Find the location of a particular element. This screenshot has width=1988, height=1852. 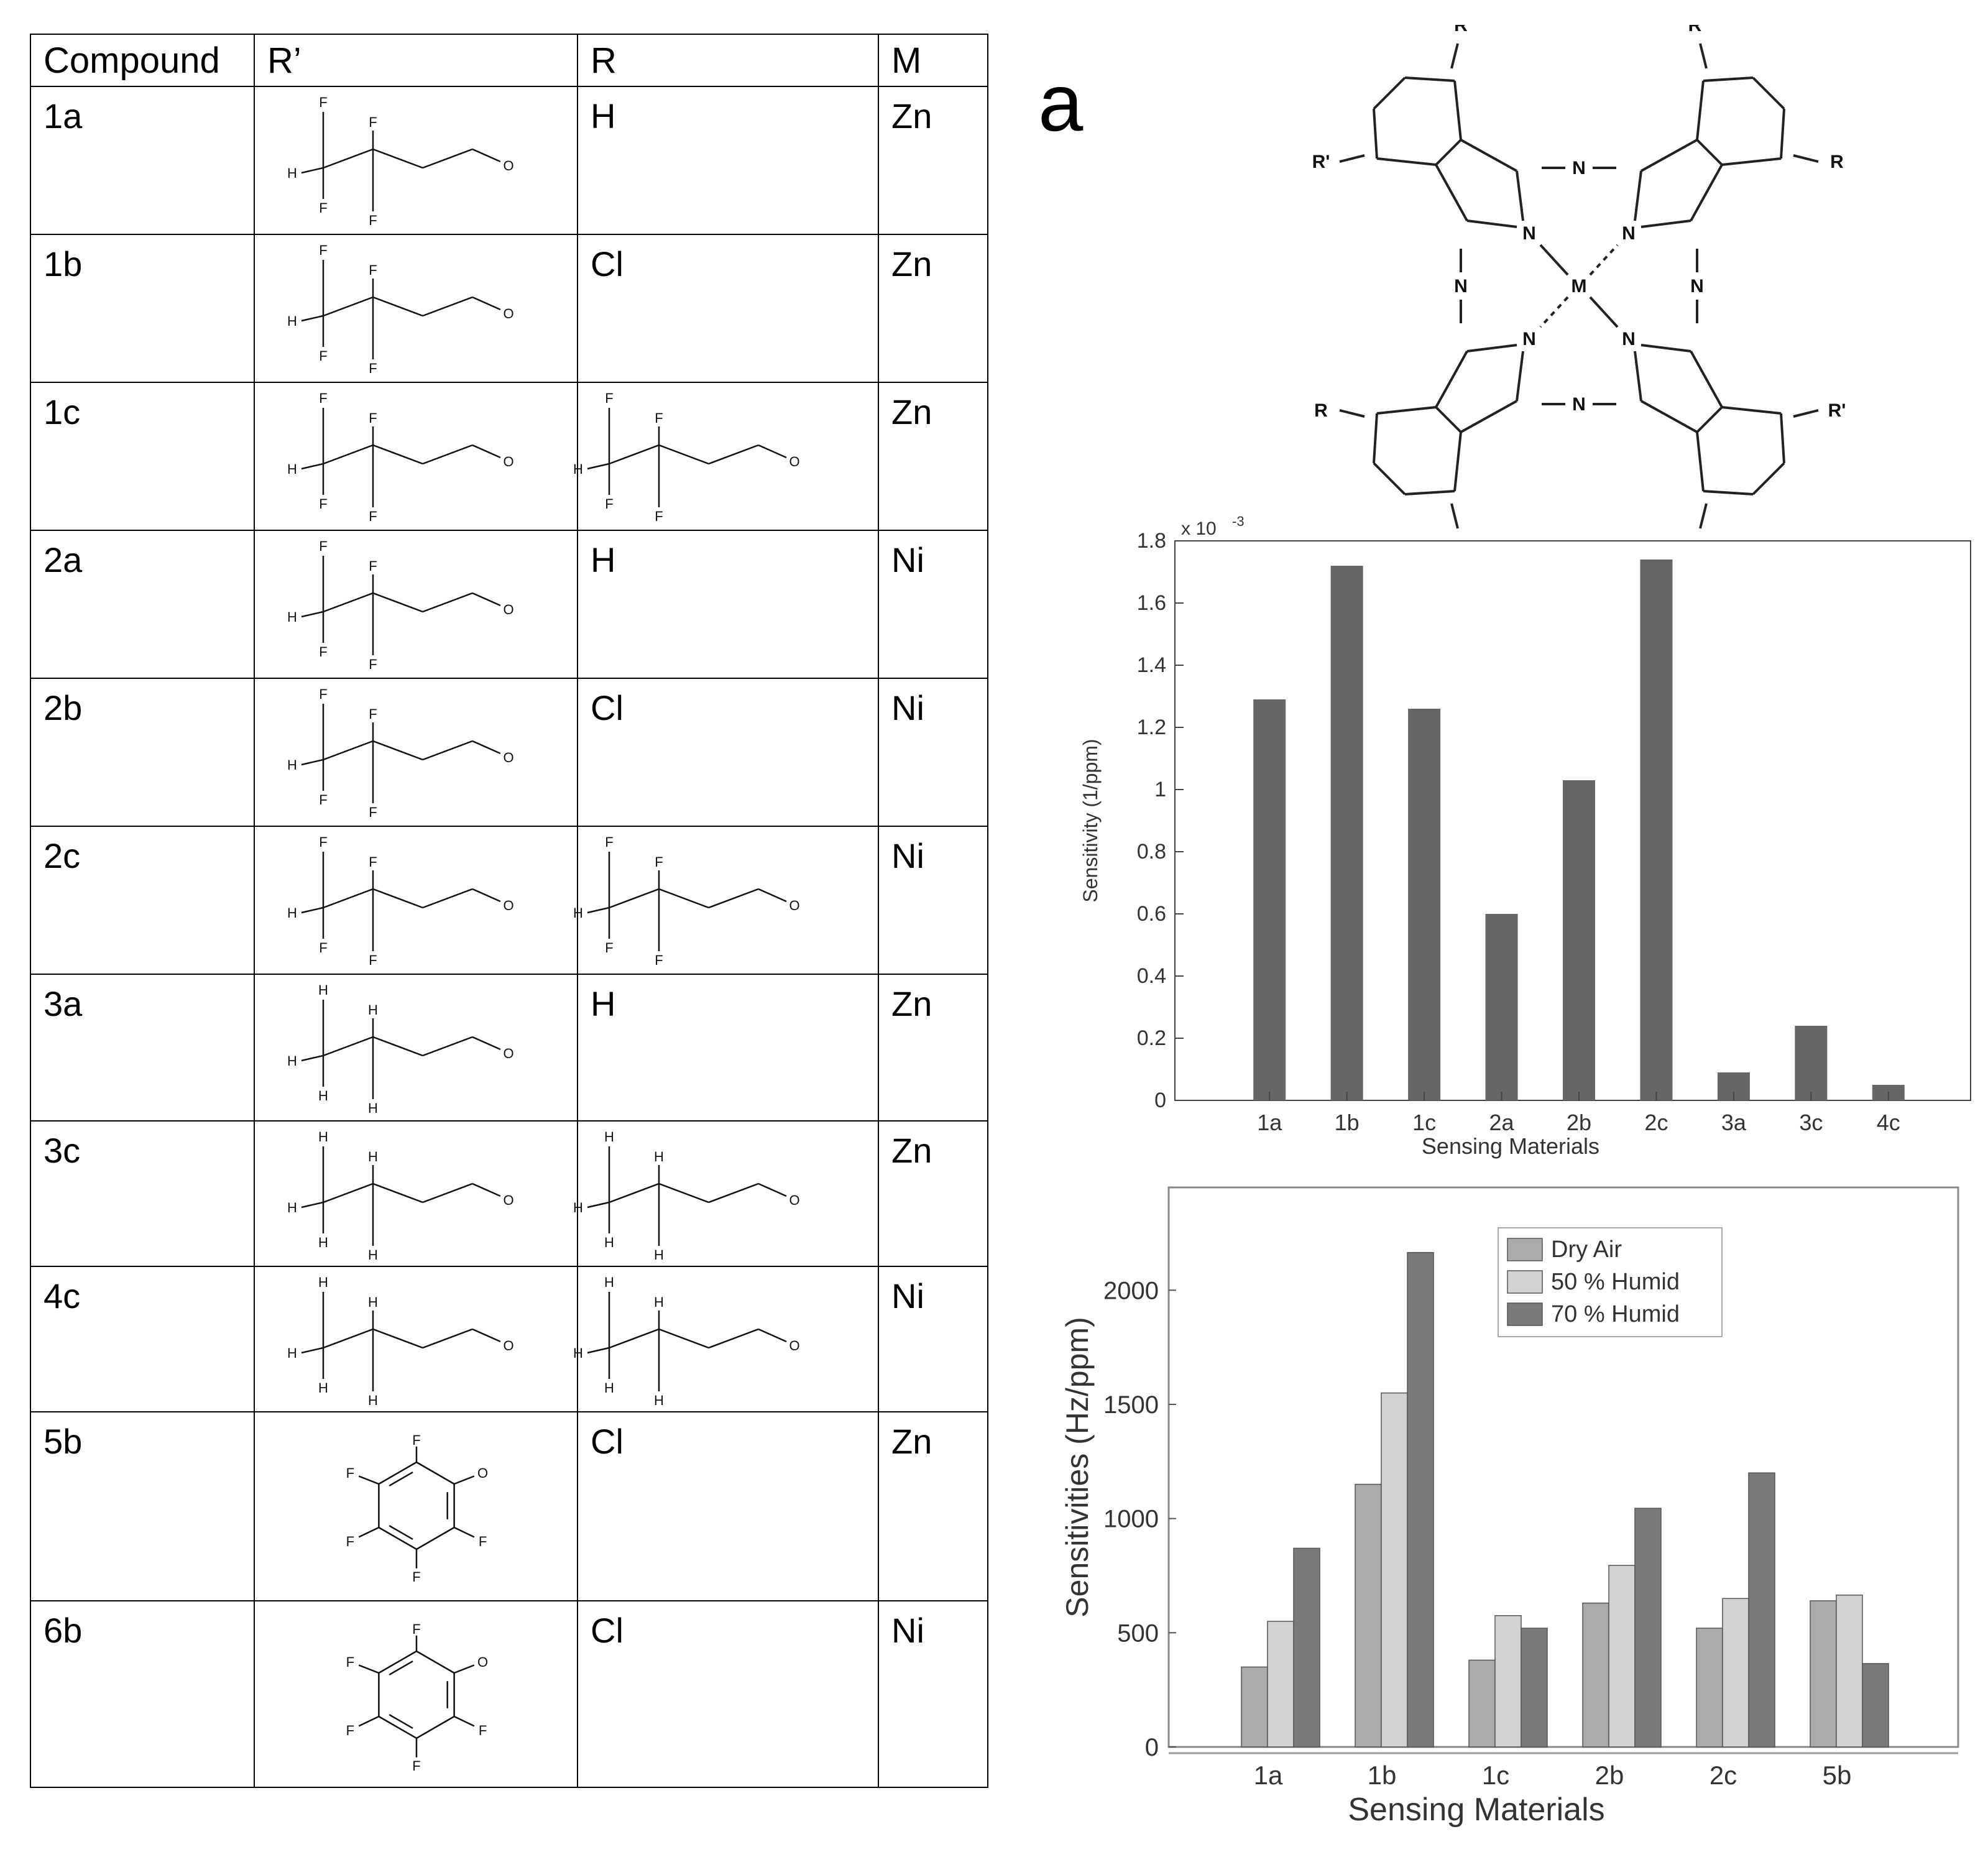

table-row: 3c H H H H H O H H H H H O Zn is located at coordinates (509, 1193).